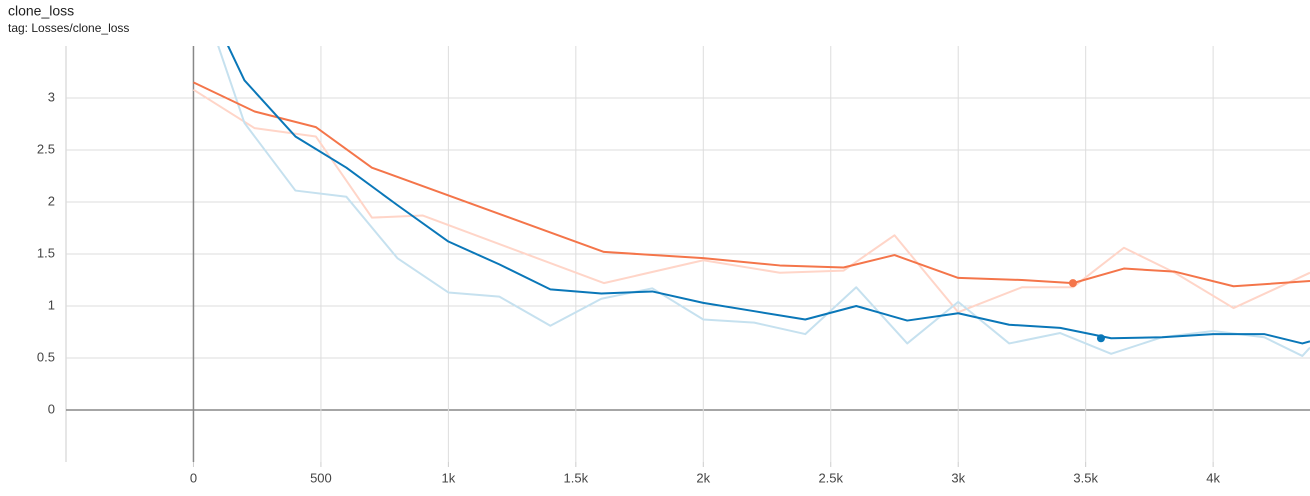 This screenshot has width=1310, height=496. Describe the element at coordinates (46, 252) in the screenshot. I see `y-tick-label: 1.5` at that location.